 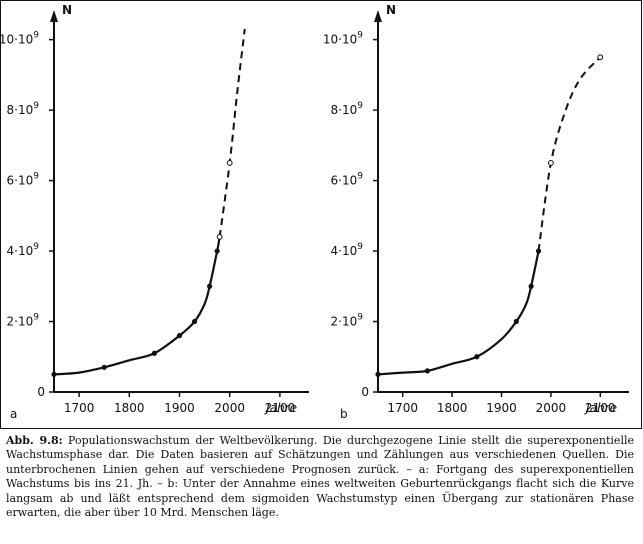 What do you see at coordinates (13, 414) in the screenshot?
I see `panel-letter: a` at bounding box center [13, 414].